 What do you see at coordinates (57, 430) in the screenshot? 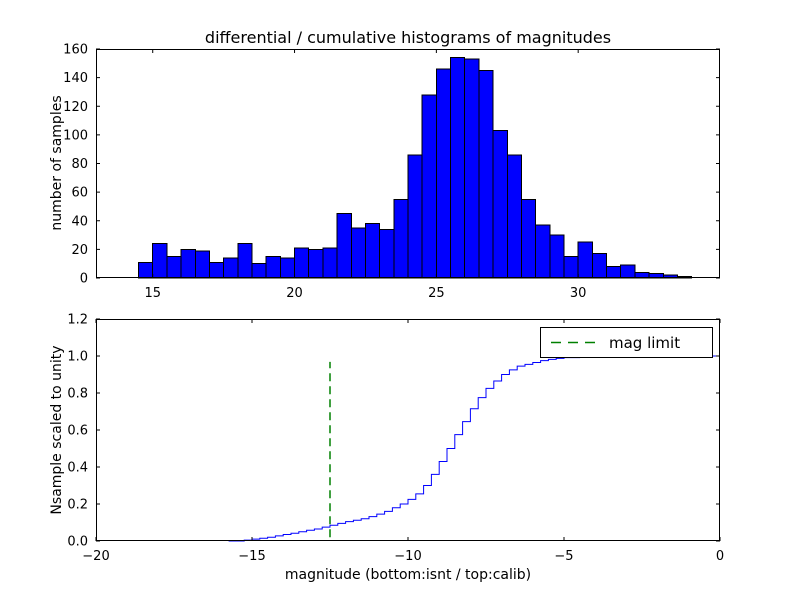
I see `bottom-y-axis-label: Nsample scaled to unity` at bounding box center [57, 430].